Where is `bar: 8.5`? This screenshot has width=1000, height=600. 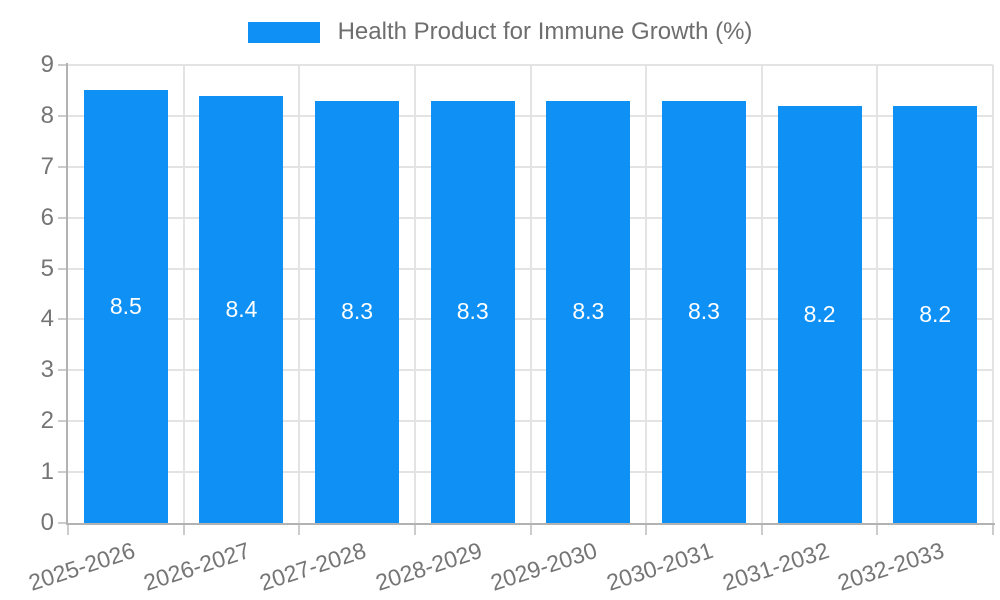
bar: 8.5 is located at coordinates (125, 306).